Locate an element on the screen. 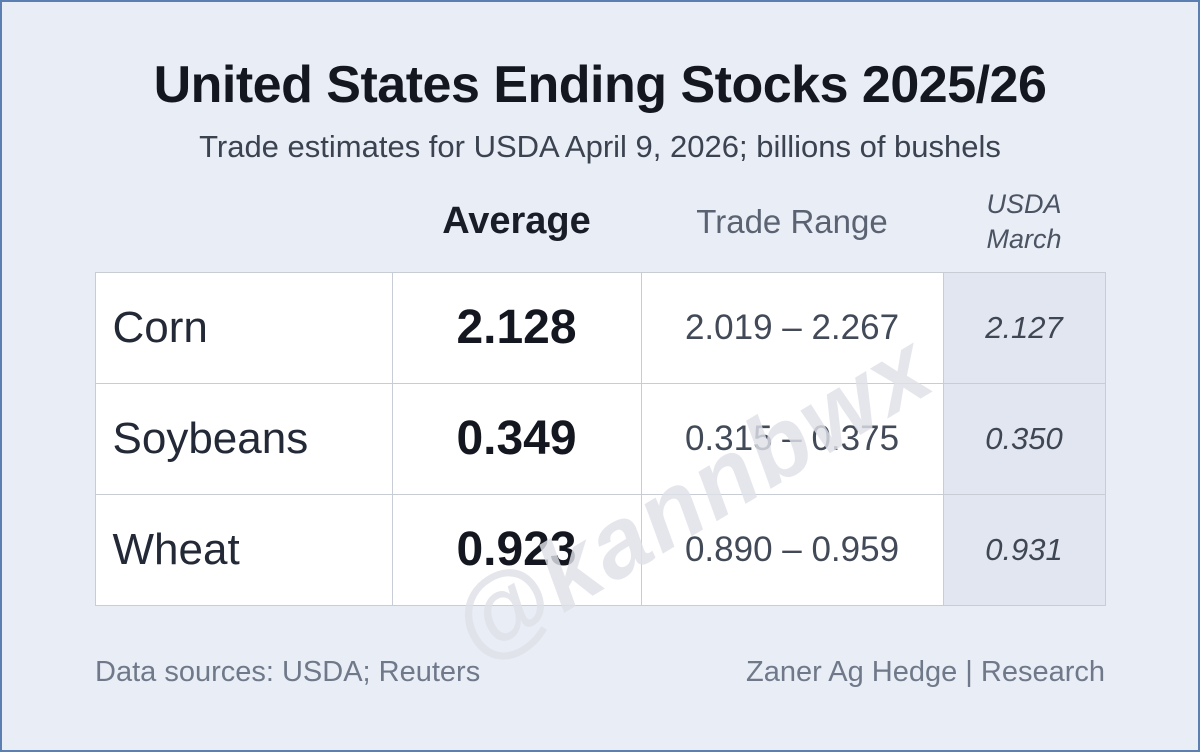 The height and width of the screenshot is (752, 1200). usda-march-cell: 2.127 is located at coordinates (1024, 327).